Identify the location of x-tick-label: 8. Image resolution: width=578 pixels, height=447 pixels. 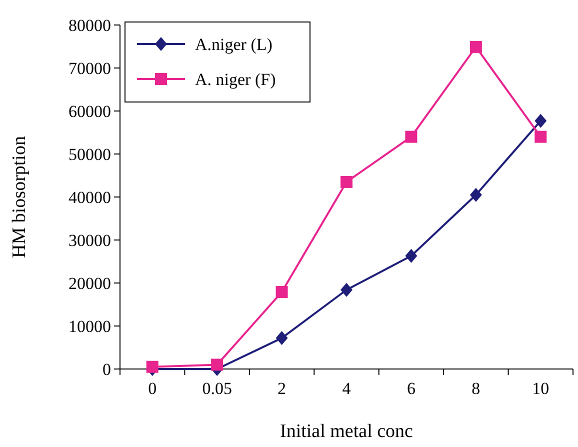
(476, 388).